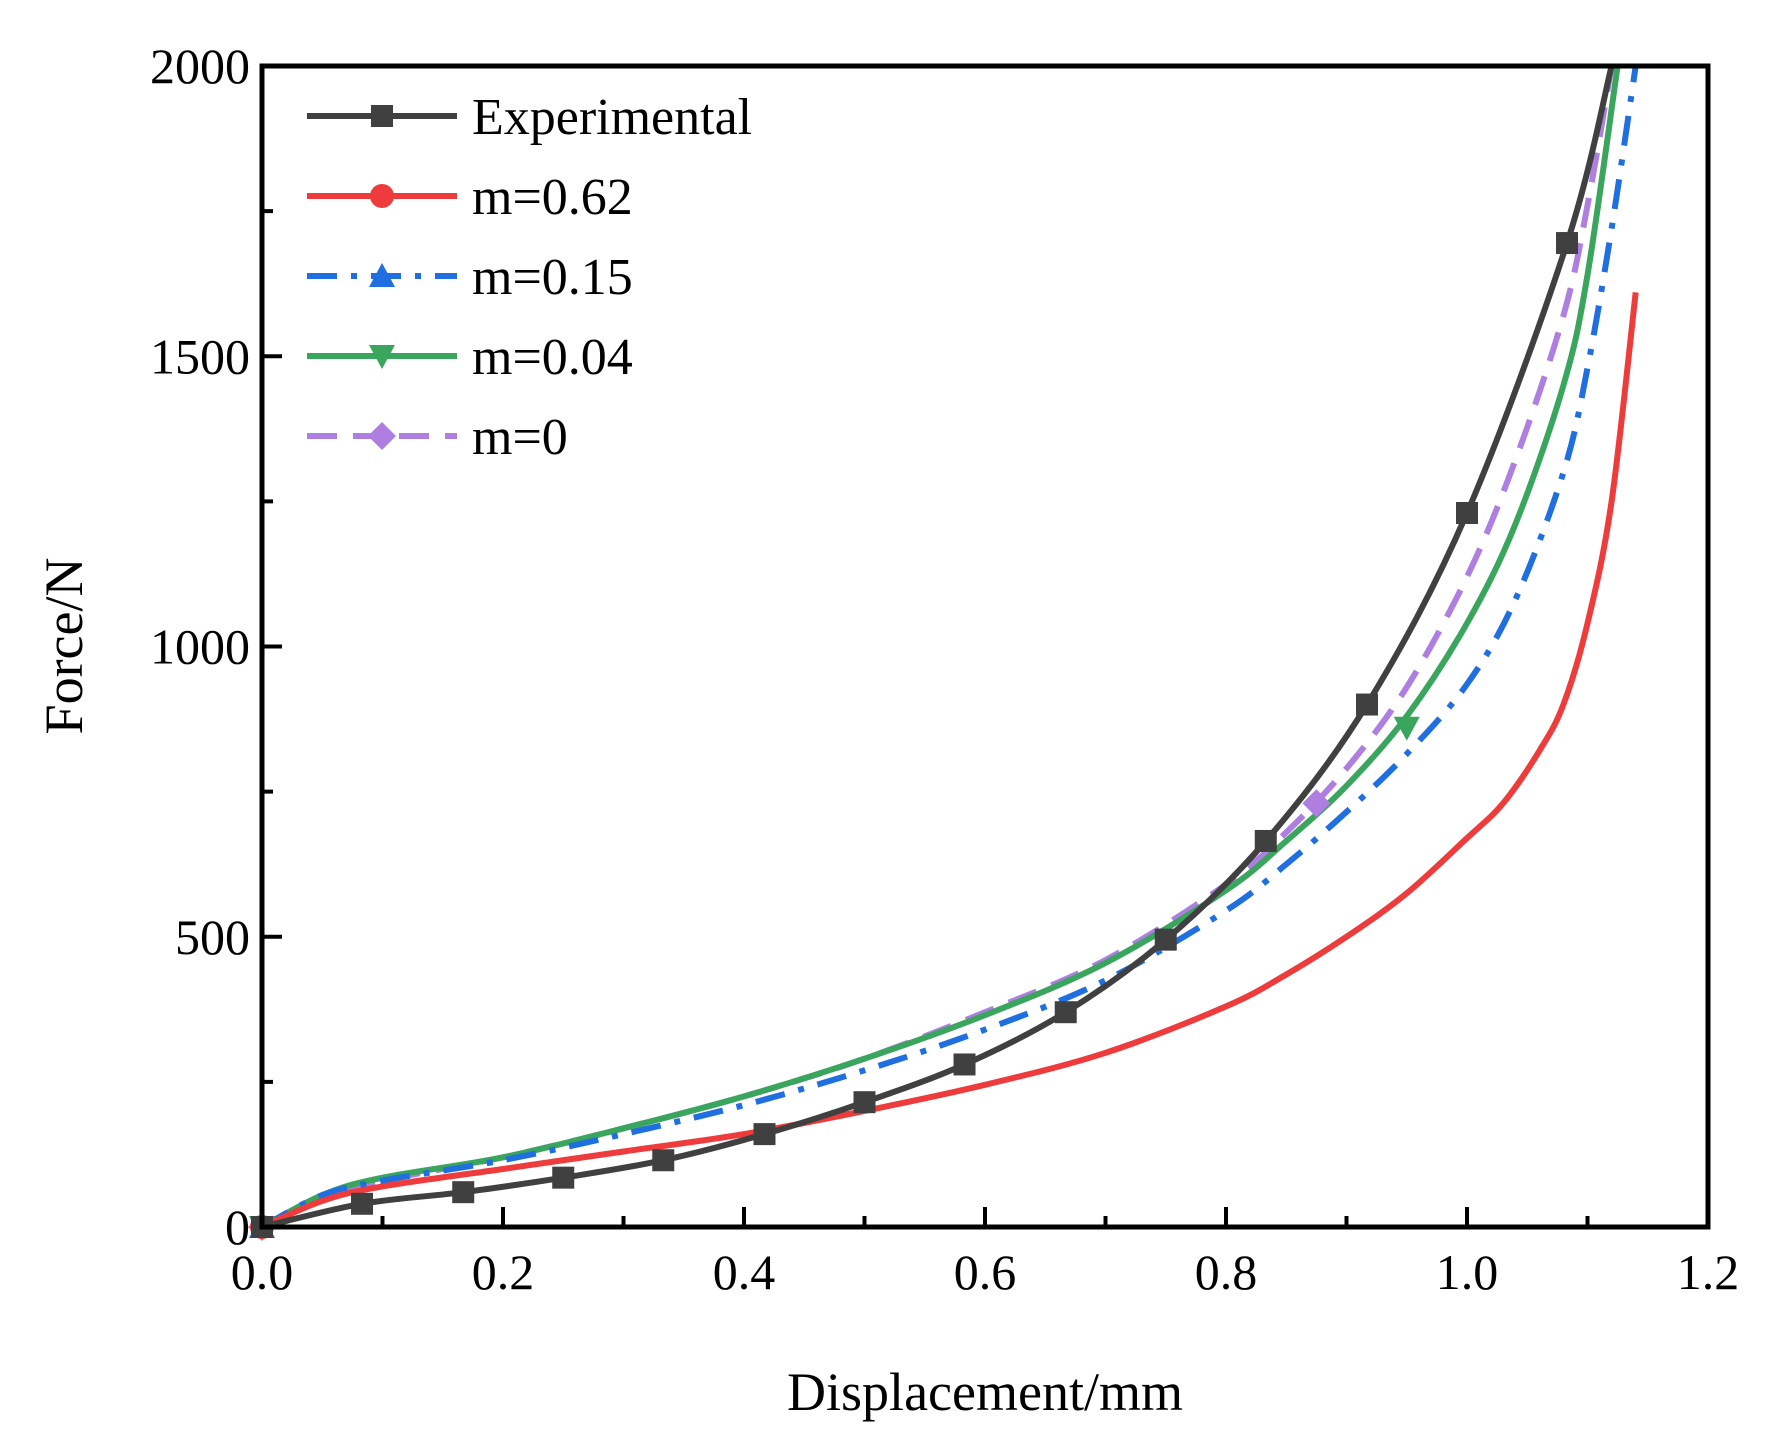 The image size is (1770, 1431). I want to click on legend-entry: m=0.04, so click(470, 357).